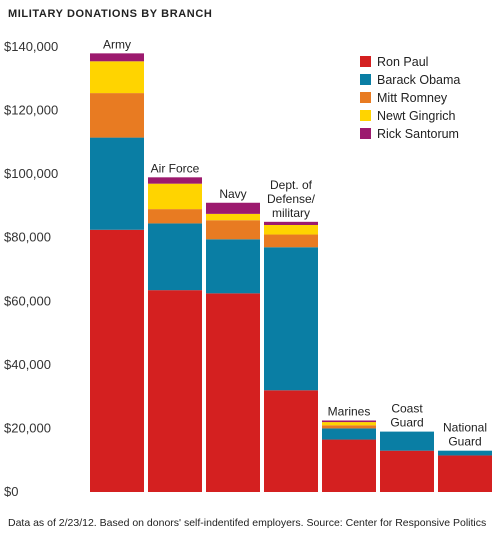 The image size is (500, 541). What do you see at coordinates (27, 364) in the screenshot?
I see `y-tick-label: $40,000` at bounding box center [27, 364].